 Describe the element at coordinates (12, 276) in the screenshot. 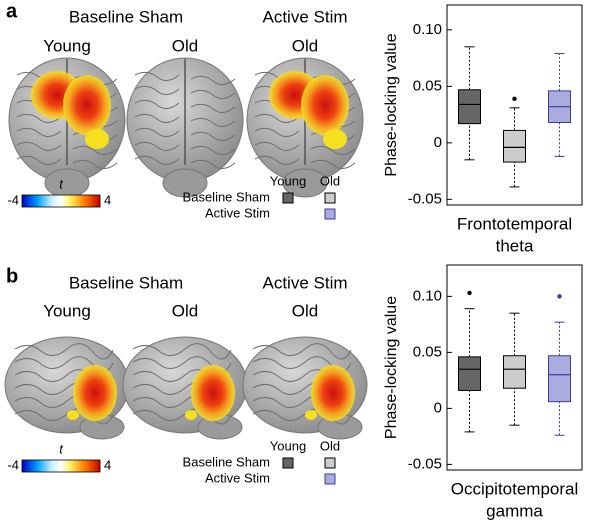

I see `panel-label: b` at that location.